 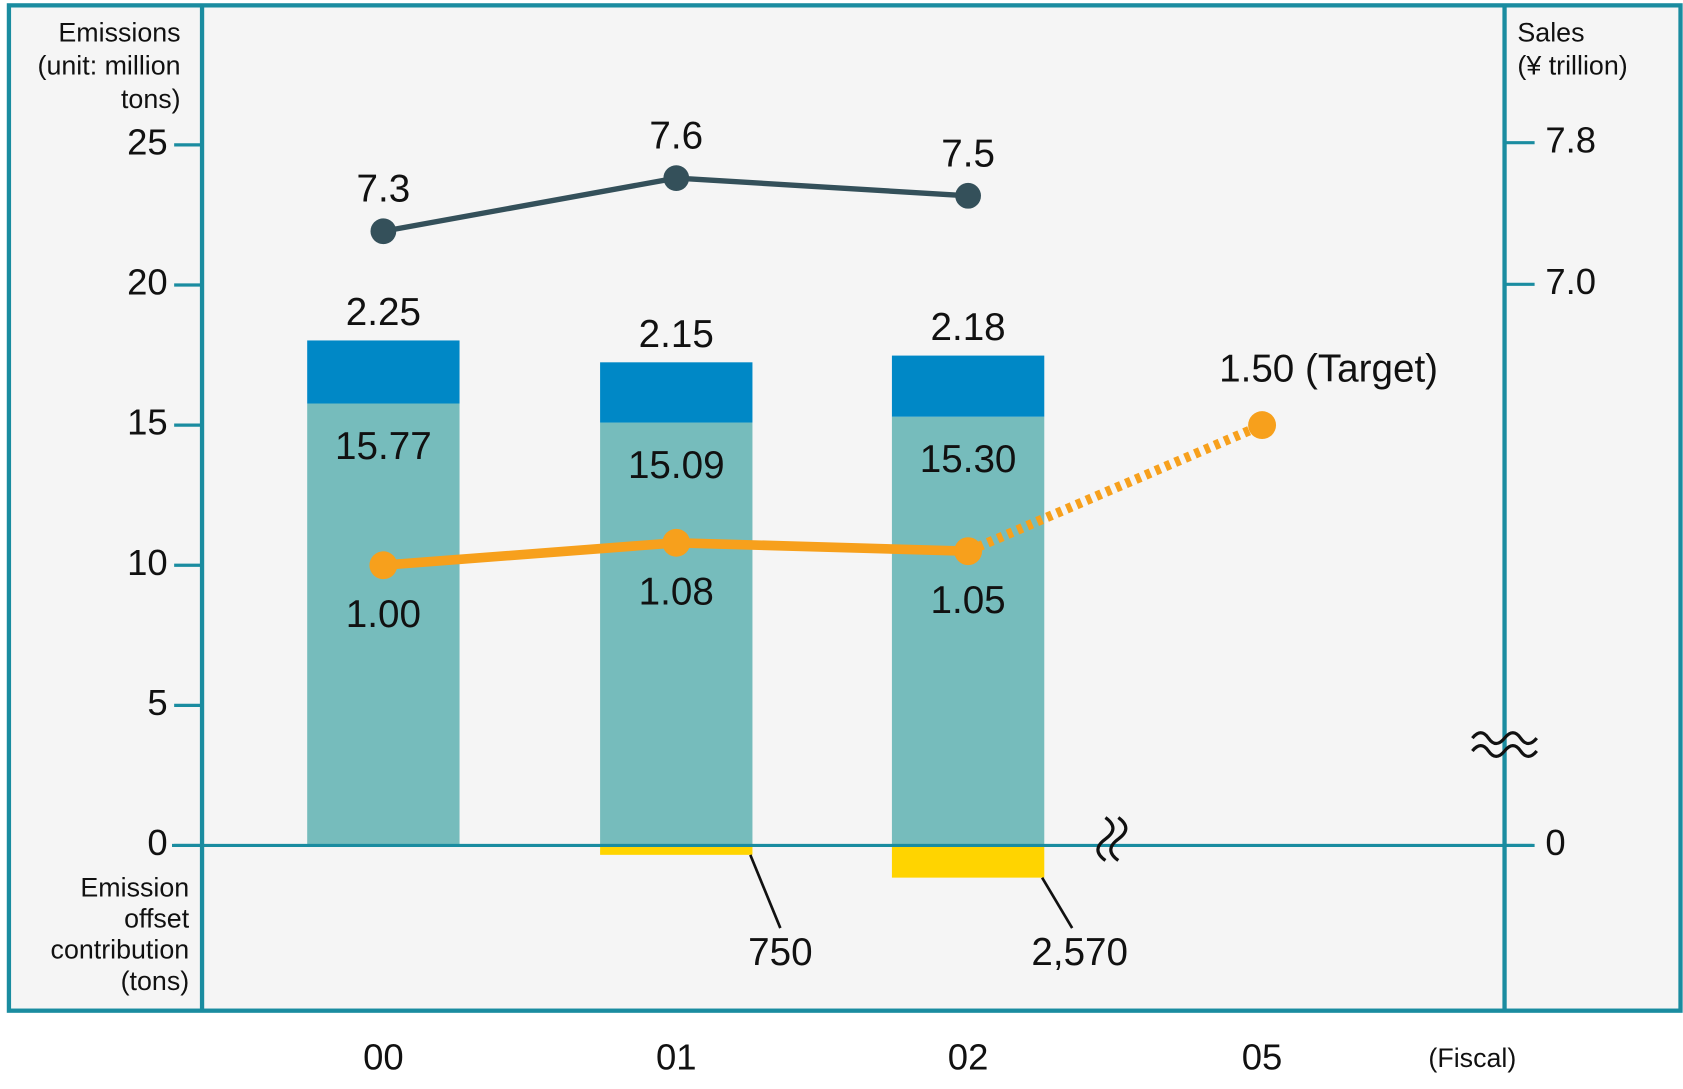 I want to click on y-tick-label: 25, so click(x=147, y=141).